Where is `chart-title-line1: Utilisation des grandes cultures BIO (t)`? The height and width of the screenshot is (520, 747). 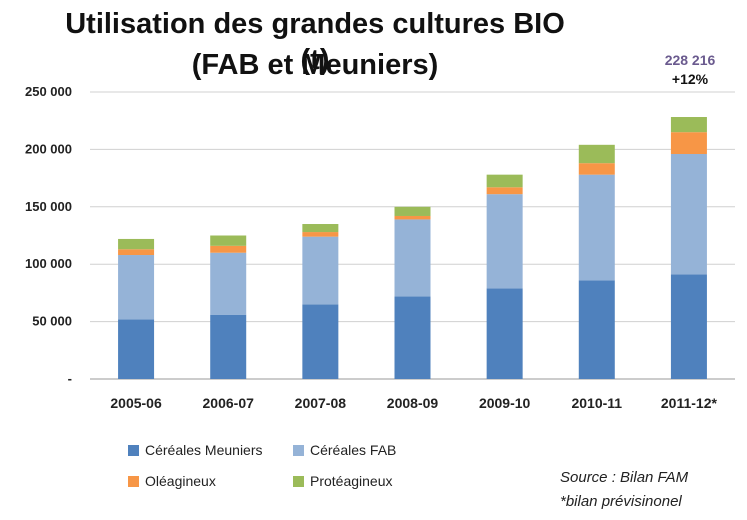
chart-title-line1: Utilisation des grandes cultures BIO (t) is located at coordinates (315, 42).